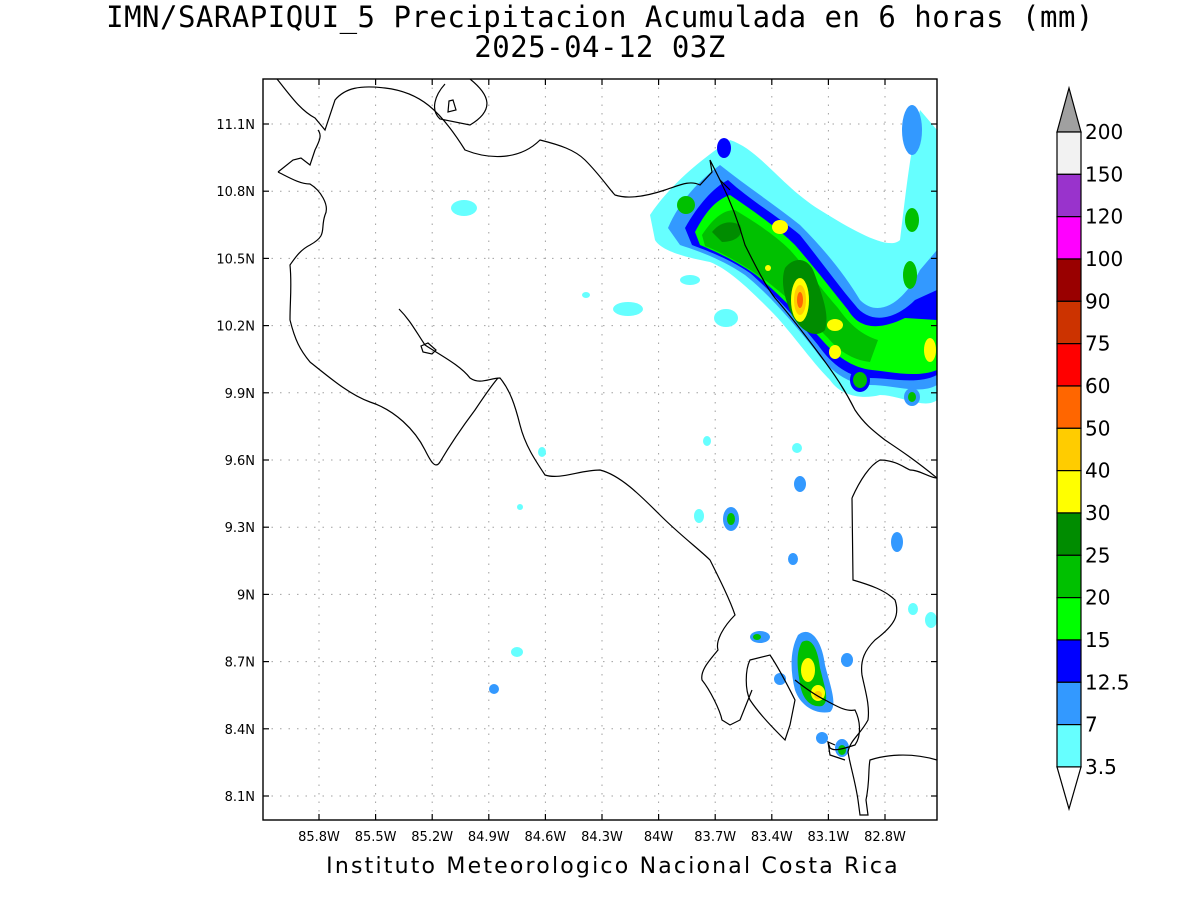  I want to click on rain-cell-v, so click(822, 738).